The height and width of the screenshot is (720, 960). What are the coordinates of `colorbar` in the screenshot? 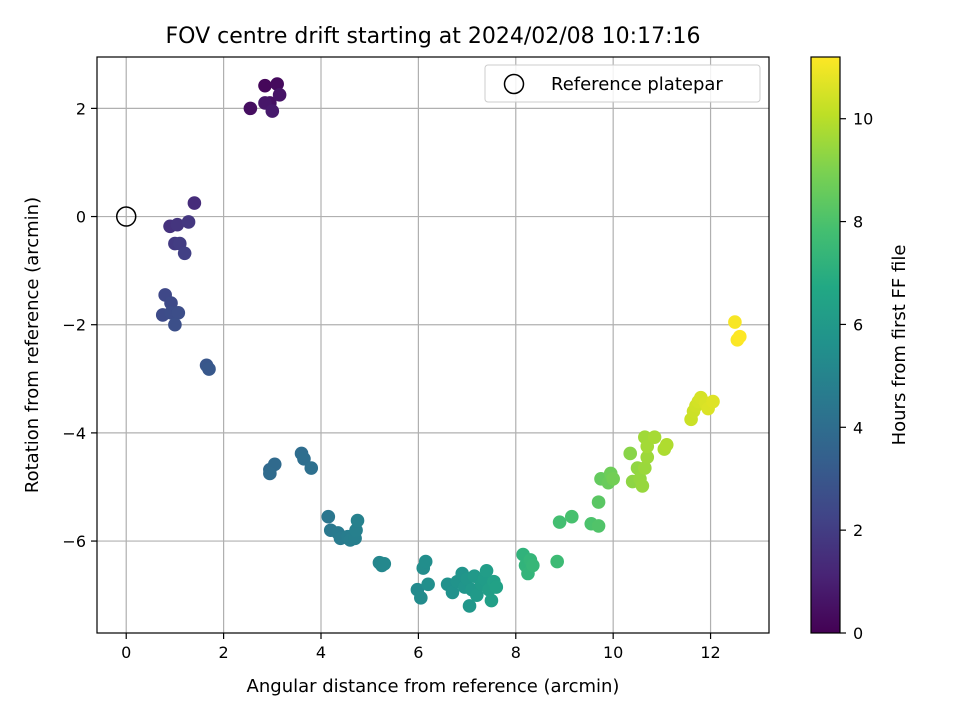 It's located at (825, 345).